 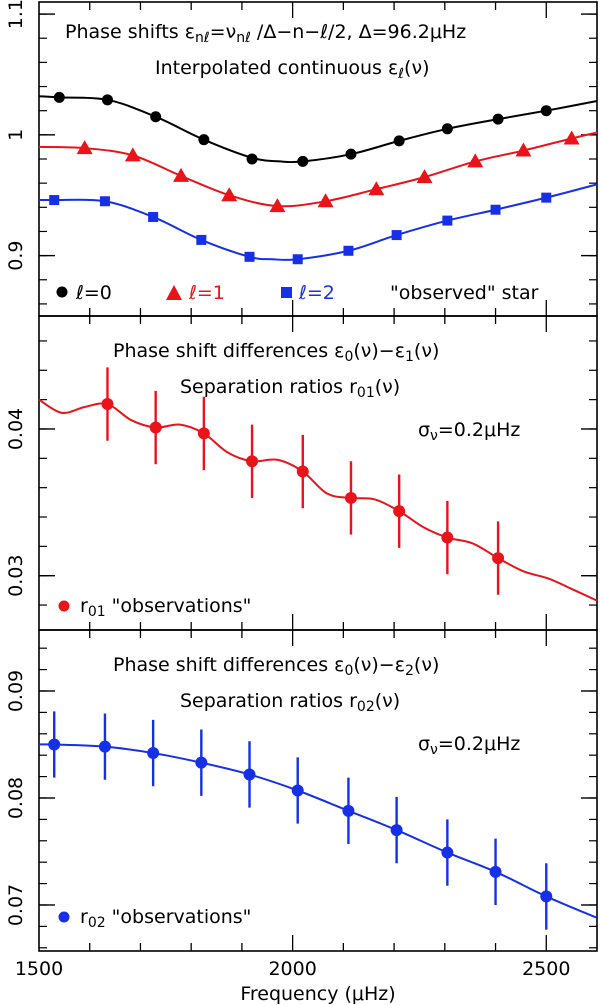 I want to click on x-axis-label: Frequency (μHz), so click(x=317, y=994).